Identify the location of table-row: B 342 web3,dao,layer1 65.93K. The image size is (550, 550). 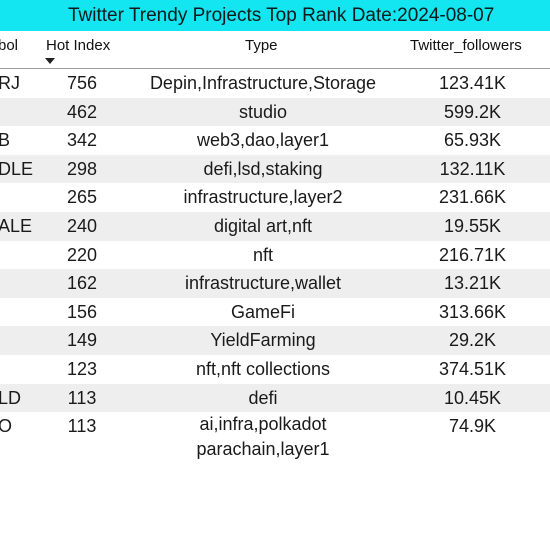
(275, 140).